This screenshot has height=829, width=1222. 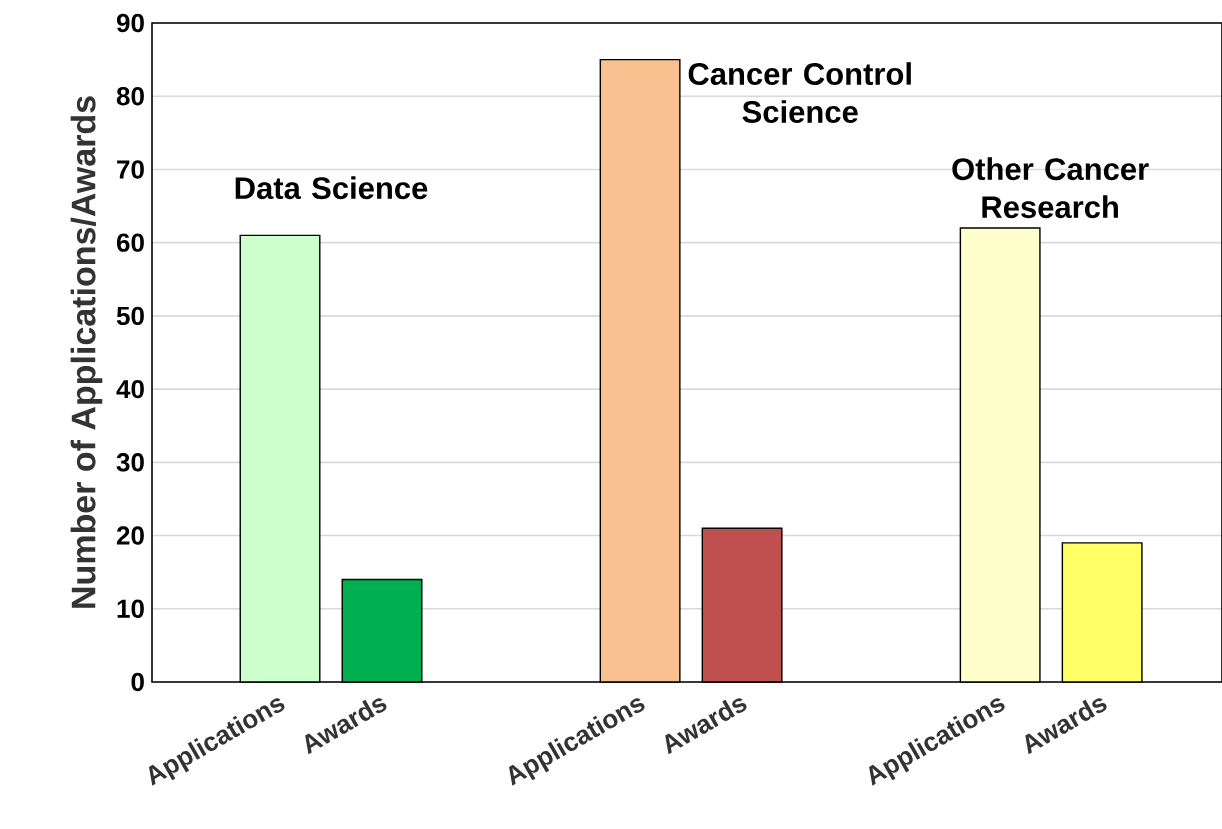 What do you see at coordinates (130, 535) in the screenshot?
I see `y-tick-label: 20` at bounding box center [130, 535].